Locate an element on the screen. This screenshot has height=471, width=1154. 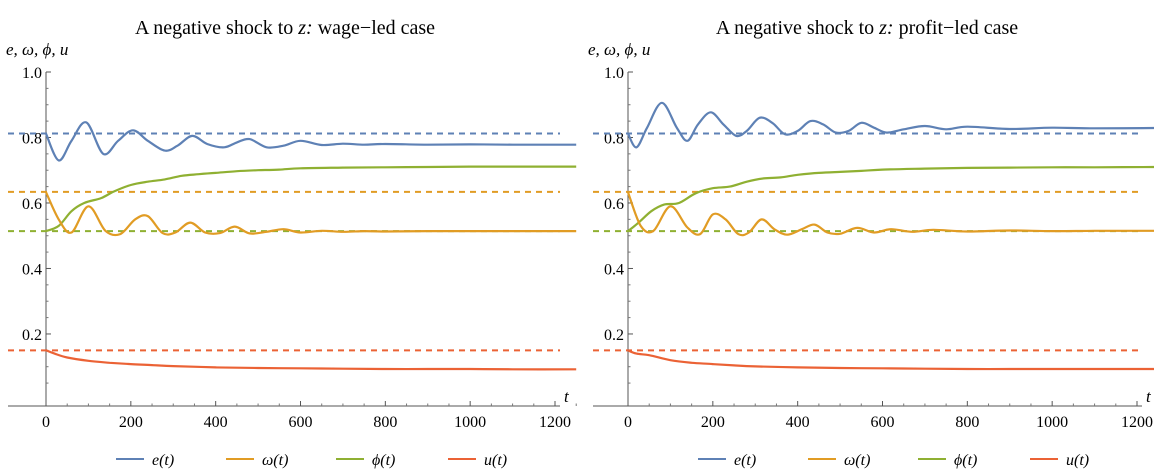
chart-title: A negative shock to z: profit−led case is located at coordinates (867, 28).